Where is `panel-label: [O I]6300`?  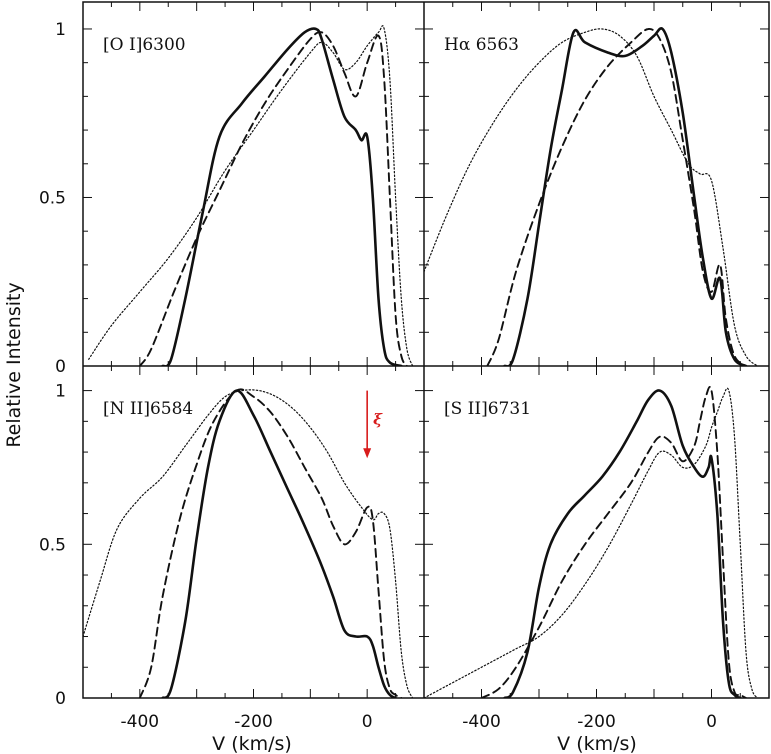 panel-label: [O I]6300 is located at coordinates (144, 45).